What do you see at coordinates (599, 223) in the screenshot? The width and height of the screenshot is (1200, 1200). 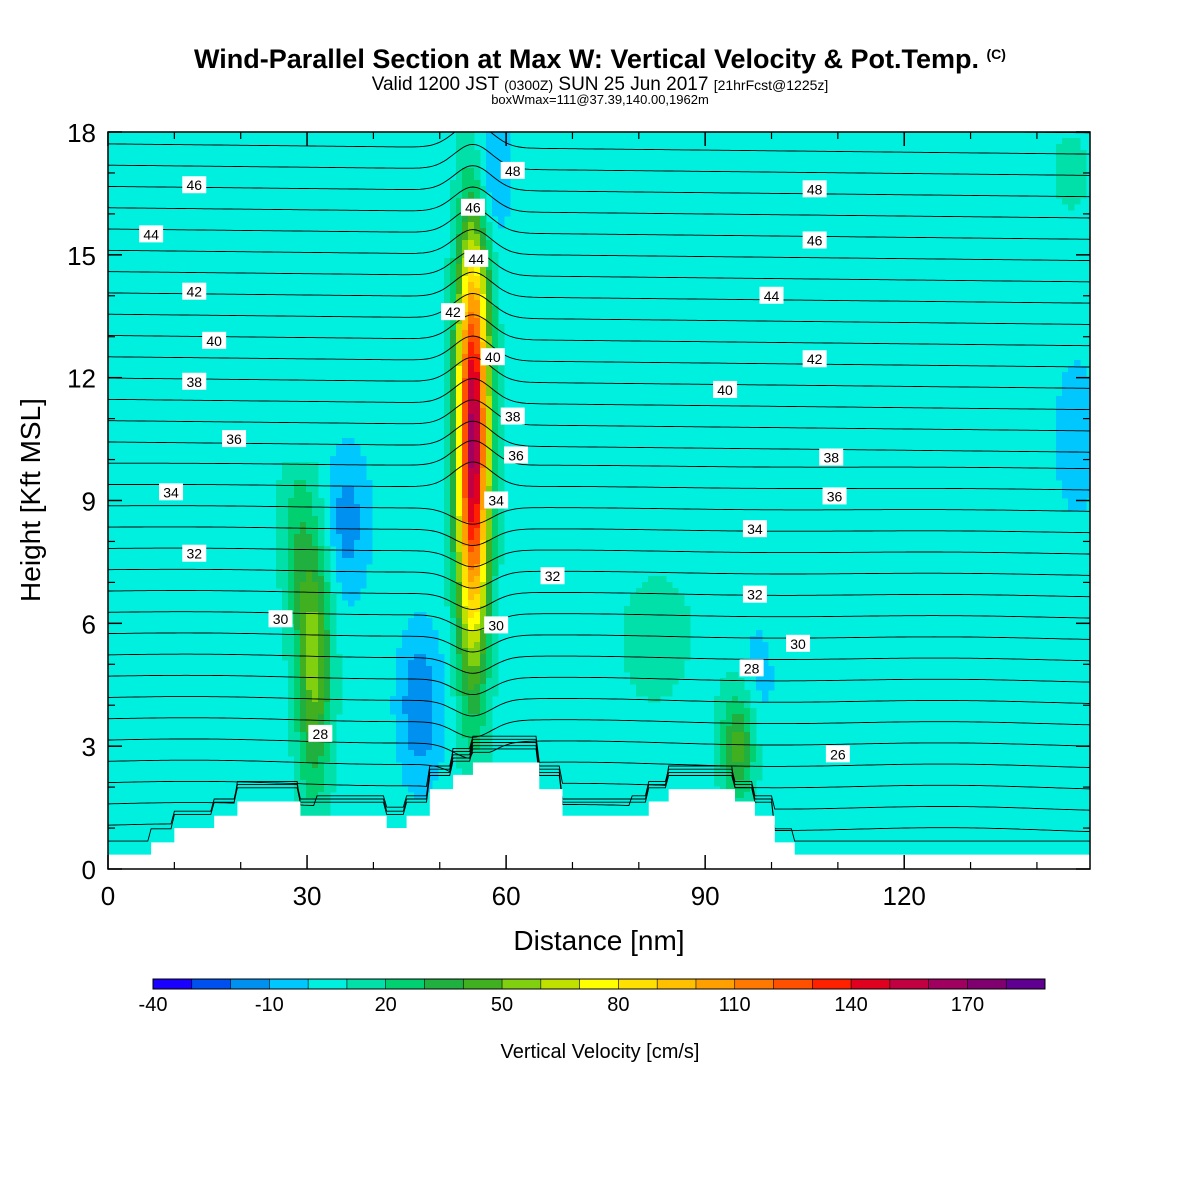 I see `theta-line` at bounding box center [599, 223].